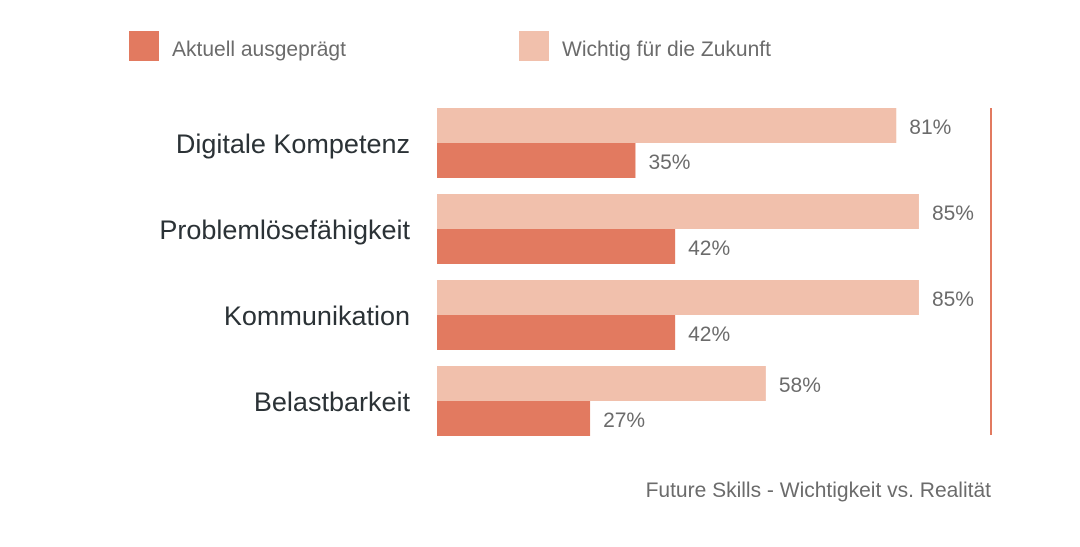 This screenshot has width=1080, height=547. Describe the element at coordinates (819, 490) in the screenshot. I see `chart-title: Future Skills - Wichtigkeit vs. Realität` at that location.